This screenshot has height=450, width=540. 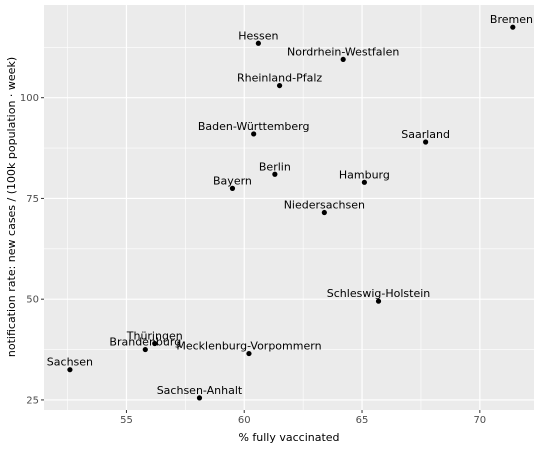 I want to click on point-label: Bayern, so click(x=232, y=180).